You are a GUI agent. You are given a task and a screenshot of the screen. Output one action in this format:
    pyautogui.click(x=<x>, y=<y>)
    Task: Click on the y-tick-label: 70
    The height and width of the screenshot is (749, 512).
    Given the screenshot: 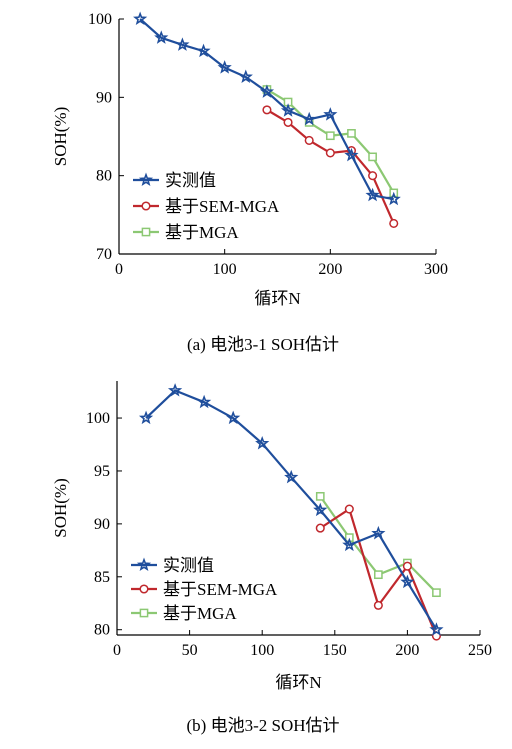 What is the action you would take?
    pyautogui.click(x=104, y=254)
    